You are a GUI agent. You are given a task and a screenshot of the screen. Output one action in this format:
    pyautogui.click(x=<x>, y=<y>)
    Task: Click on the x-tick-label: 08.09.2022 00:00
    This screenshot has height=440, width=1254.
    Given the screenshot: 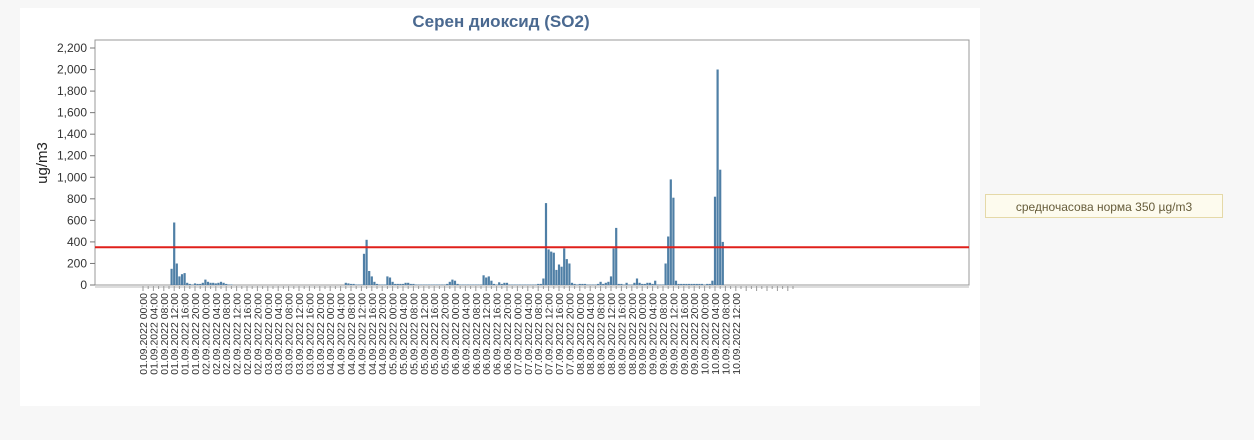 What is the action you would take?
    pyautogui.click(x=581, y=334)
    